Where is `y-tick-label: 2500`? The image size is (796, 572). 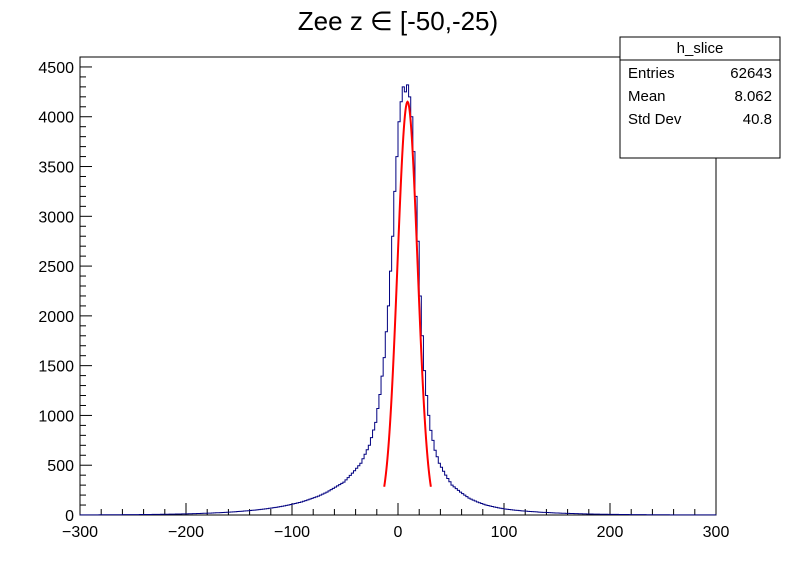
y-tick-label: 2500 is located at coordinates (56, 267).